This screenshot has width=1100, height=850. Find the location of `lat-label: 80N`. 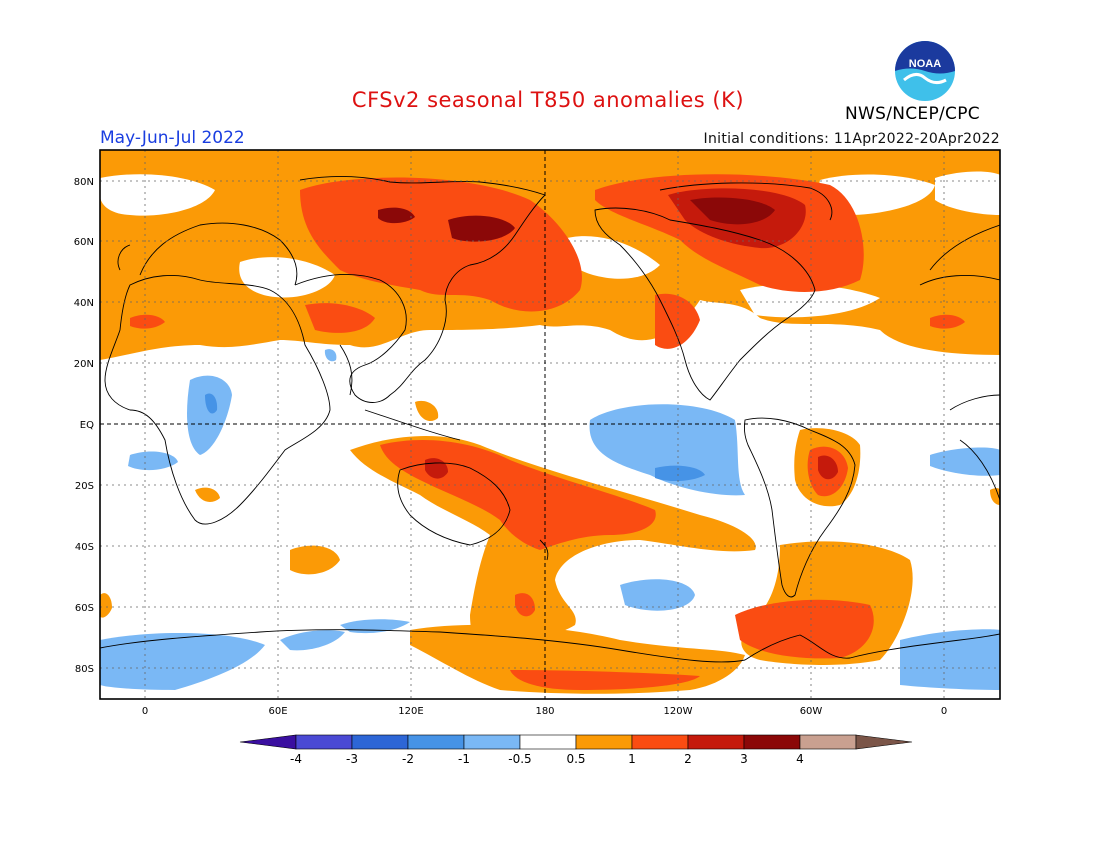

lat-label: 80N is located at coordinates (84, 182).